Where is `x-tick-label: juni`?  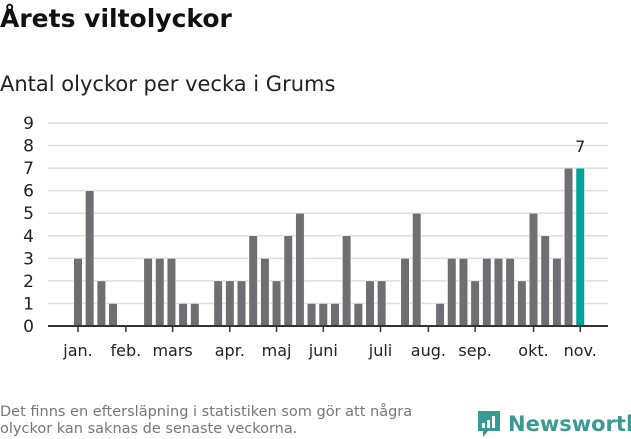 x-tick-label: juni is located at coordinates (323, 350).